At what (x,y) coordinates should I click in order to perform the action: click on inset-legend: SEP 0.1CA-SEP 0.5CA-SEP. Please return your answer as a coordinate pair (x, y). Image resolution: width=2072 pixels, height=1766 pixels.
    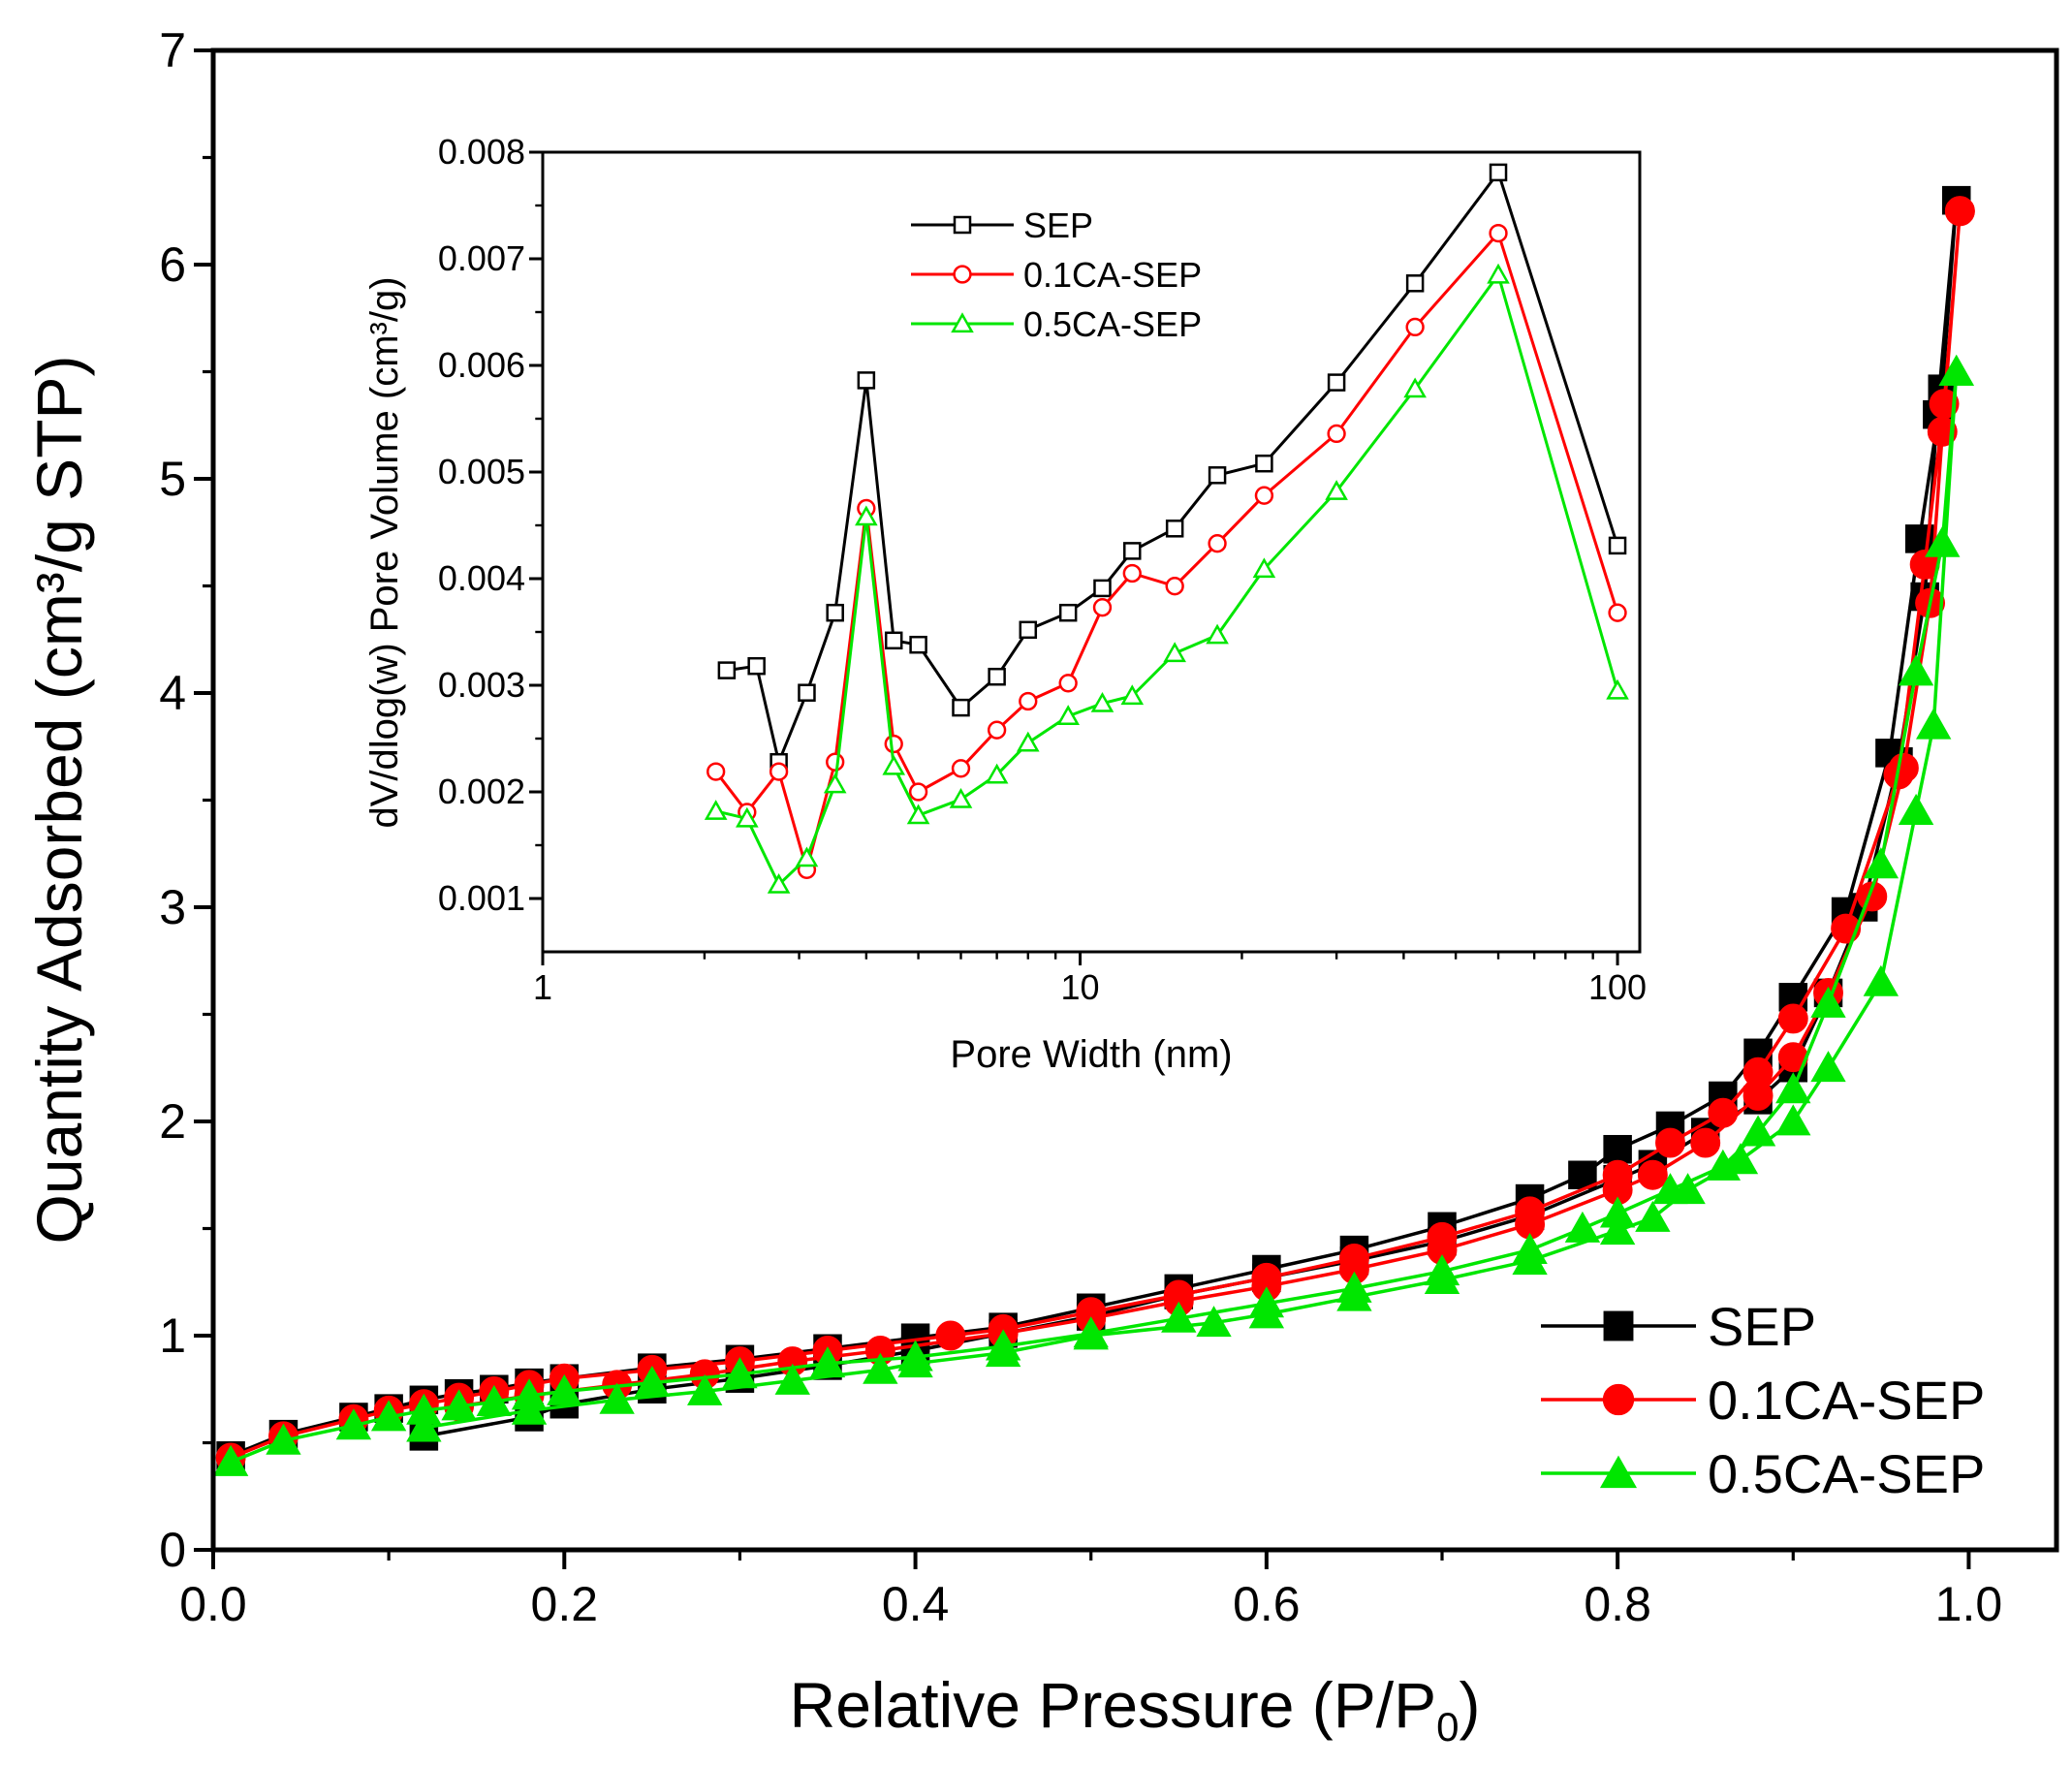
    Looking at the image, I should click on (1056, 274).